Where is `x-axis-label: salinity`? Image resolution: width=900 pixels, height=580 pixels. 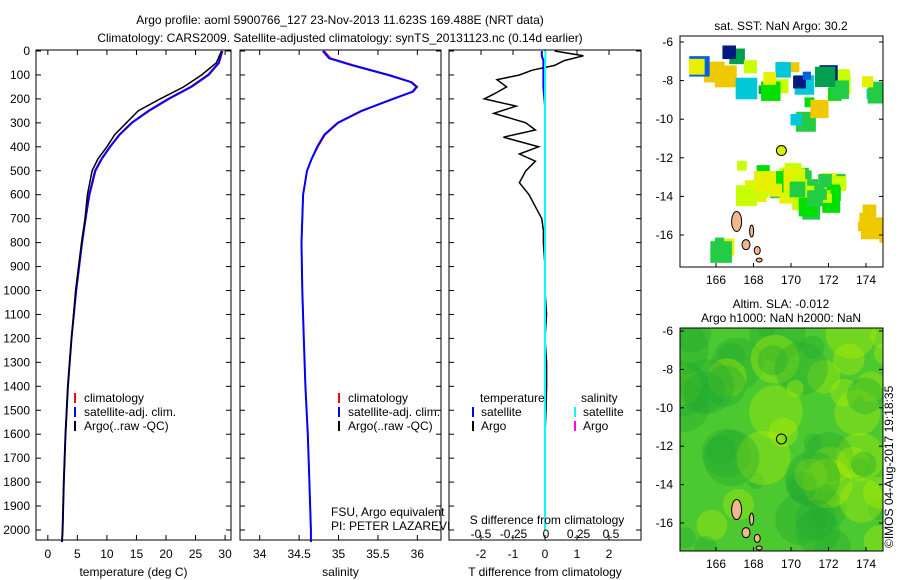 x-axis-label: salinity is located at coordinates (340, 572).